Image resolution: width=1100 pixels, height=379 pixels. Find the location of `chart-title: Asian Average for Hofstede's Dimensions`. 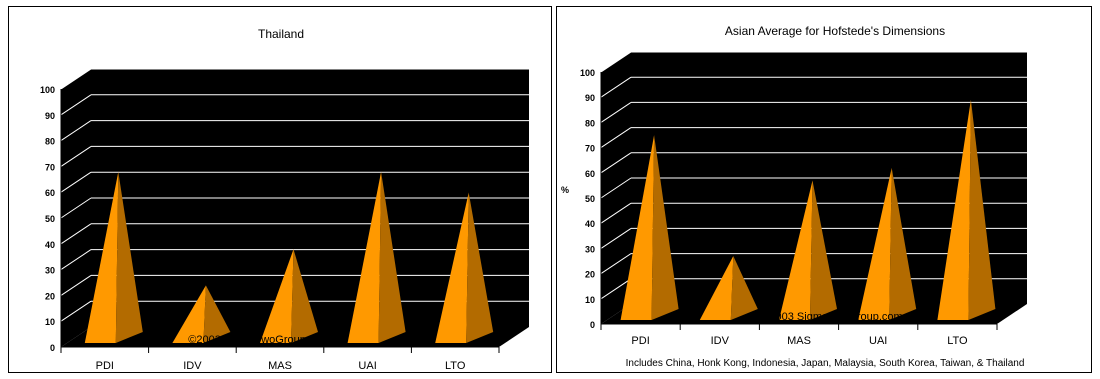

chart-title: Asian Average for Hofstede's Dimensions is located at coordinates (835, 31).